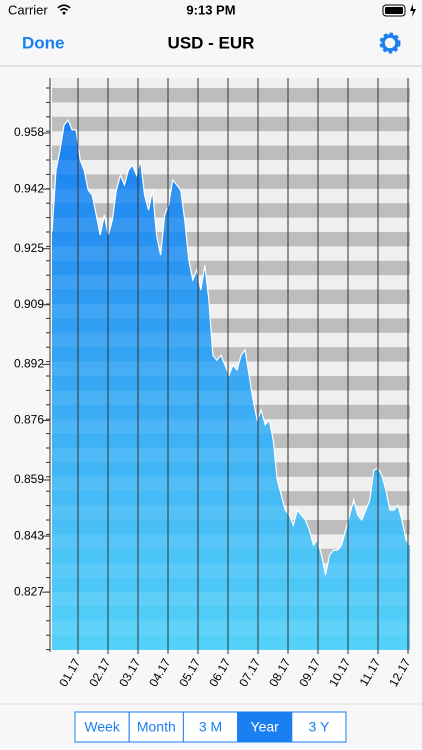 Image resolution: width=422 pixels, height=750 pixels. Describe the element at coordinates (309, 672) in the screenshot. I see `x-tick-label: 09.17` at that location.